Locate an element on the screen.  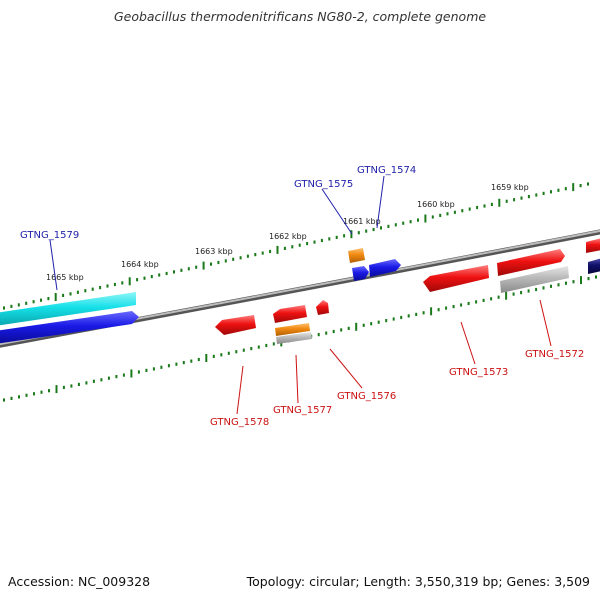
scale-label-1660: 1660 kbp is located at coordinates (436, 204).